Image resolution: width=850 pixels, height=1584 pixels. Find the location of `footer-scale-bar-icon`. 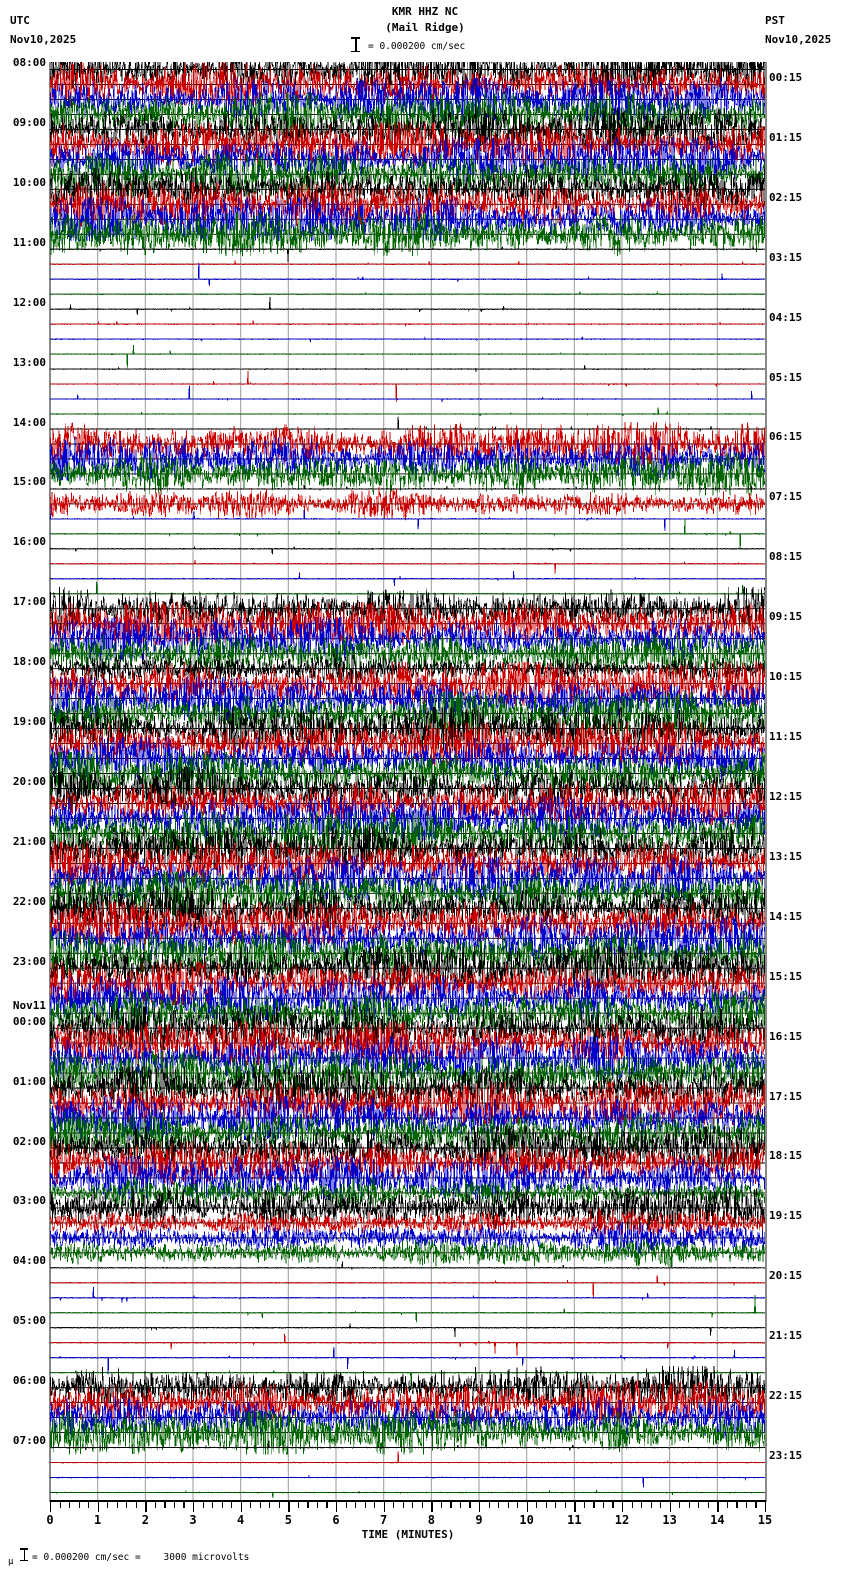

footer-scale-bar-icon is located at coordinates (24, 1554).